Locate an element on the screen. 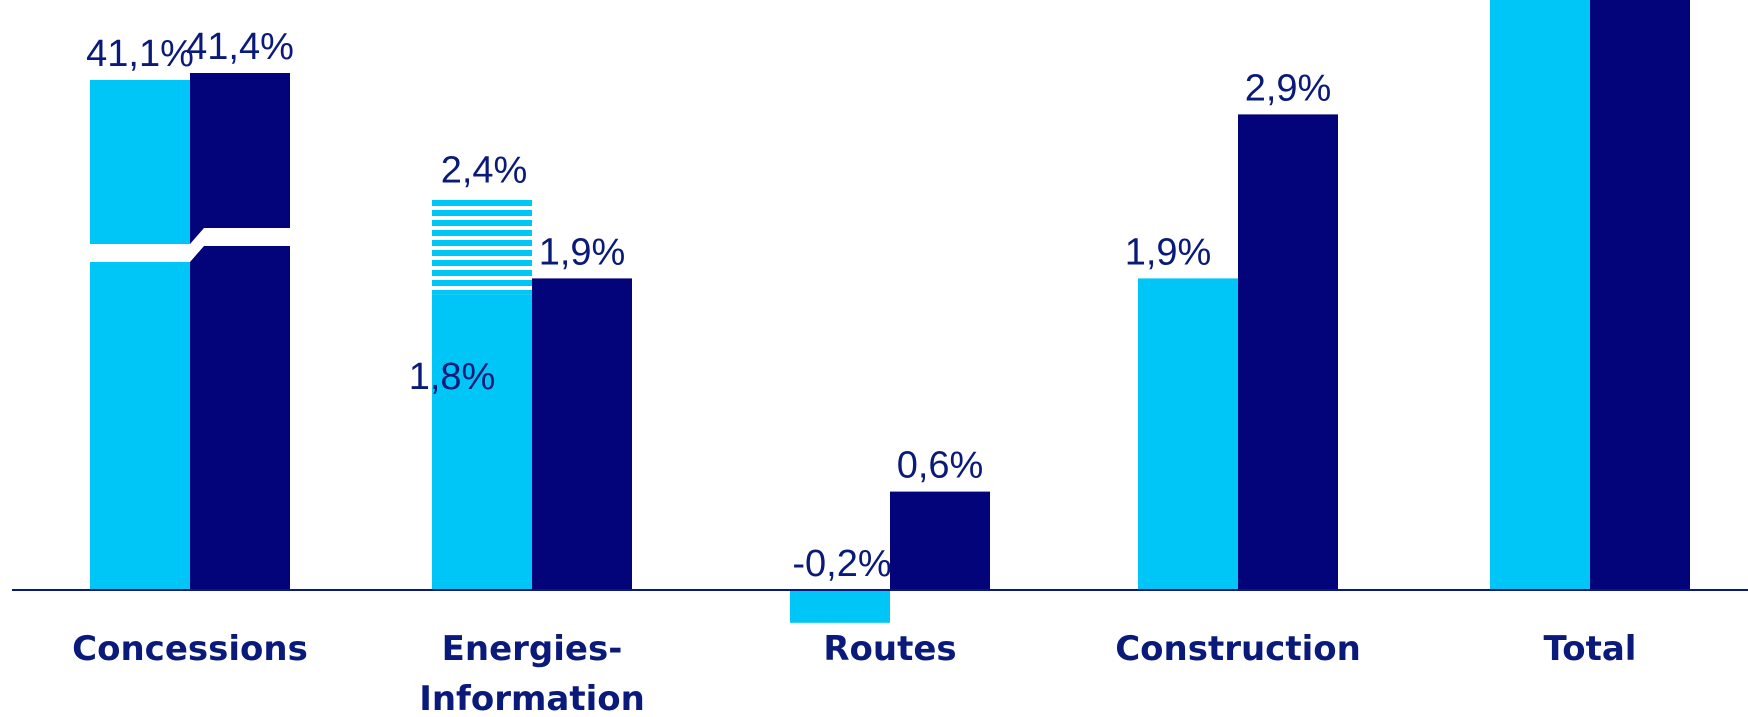  bar-value-label: 41,4% is located at coordinates (240, 47).